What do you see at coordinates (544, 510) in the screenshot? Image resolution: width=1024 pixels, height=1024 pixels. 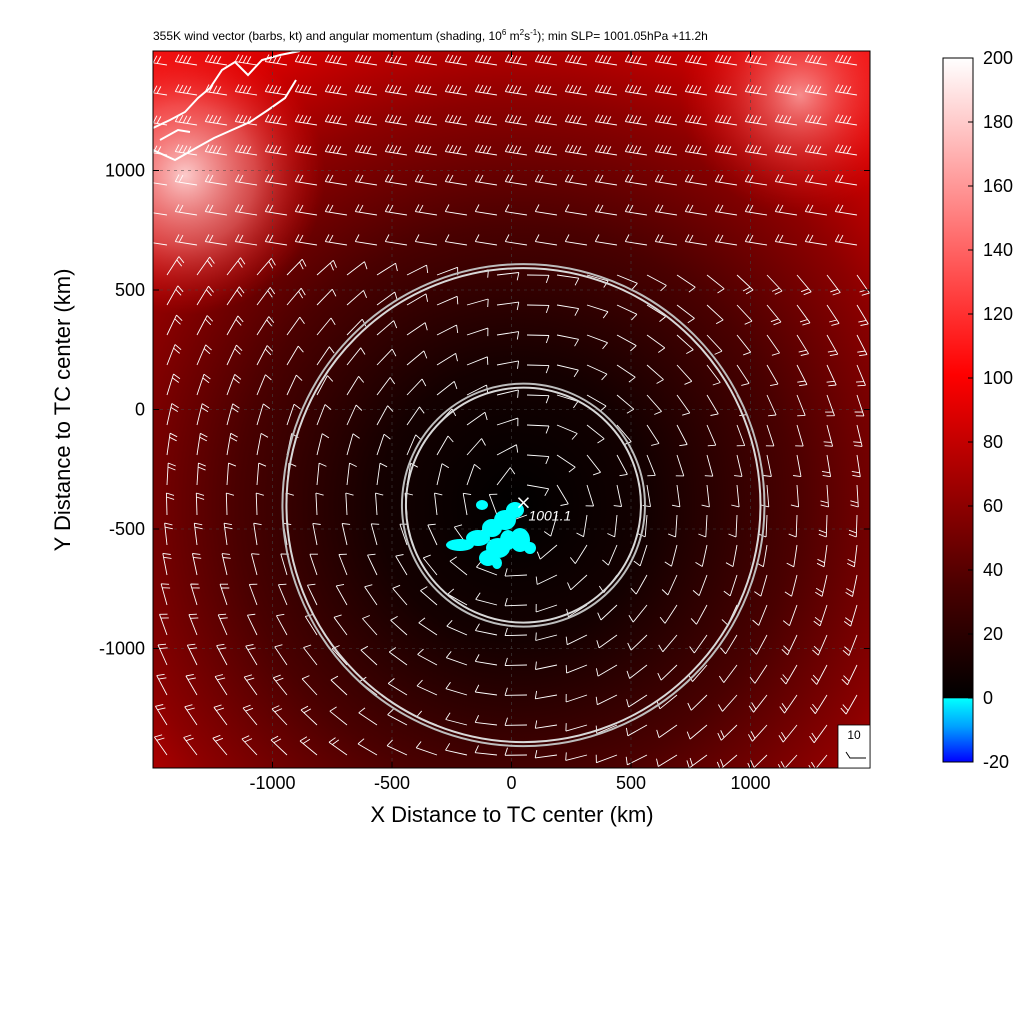 I see `min-slp-marker: 1001.1` at bounding box center [544, 510].